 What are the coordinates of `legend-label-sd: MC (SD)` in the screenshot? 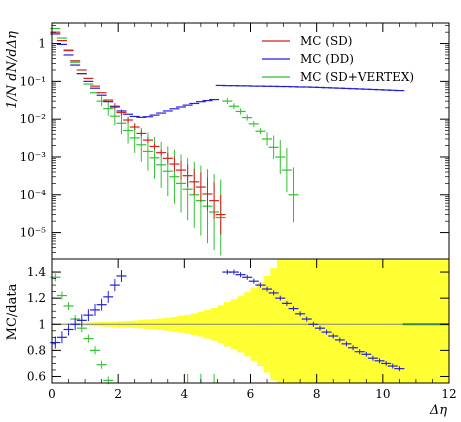 It's located at (326, 41).